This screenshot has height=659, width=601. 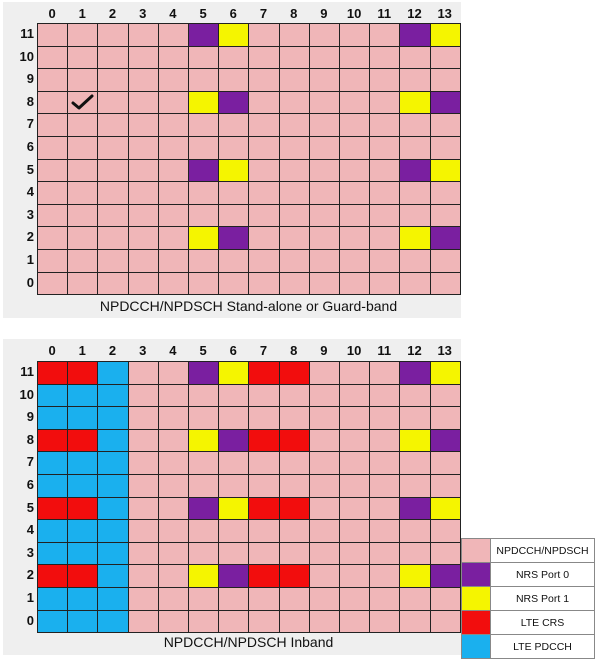 I want to click on legend-label: LTE CRS, so click(x=542, y=622).